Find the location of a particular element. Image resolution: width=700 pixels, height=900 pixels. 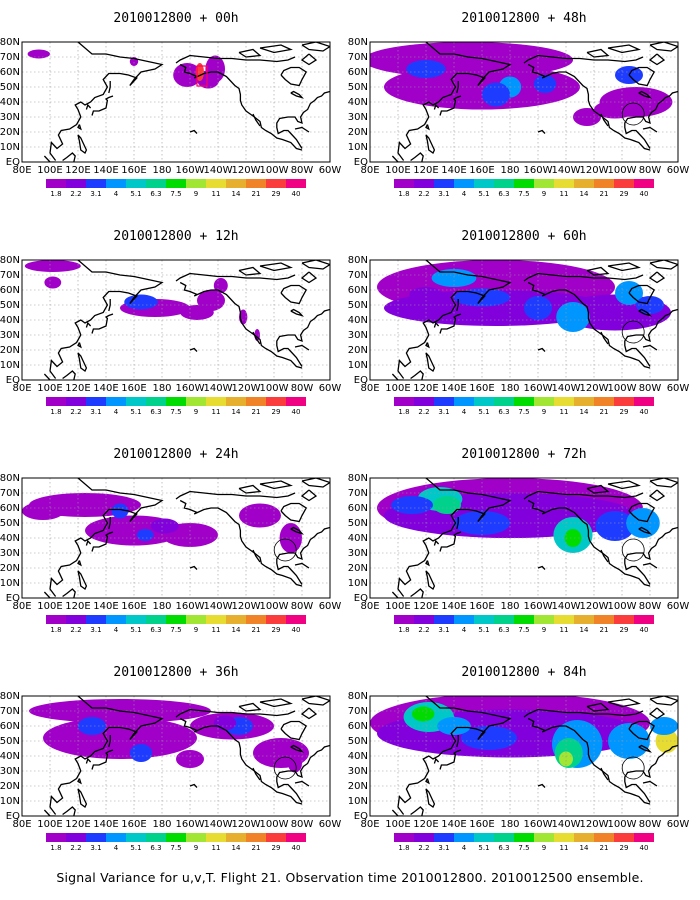

colorbar-label: 6.3 is located at coordinates (155, 848).